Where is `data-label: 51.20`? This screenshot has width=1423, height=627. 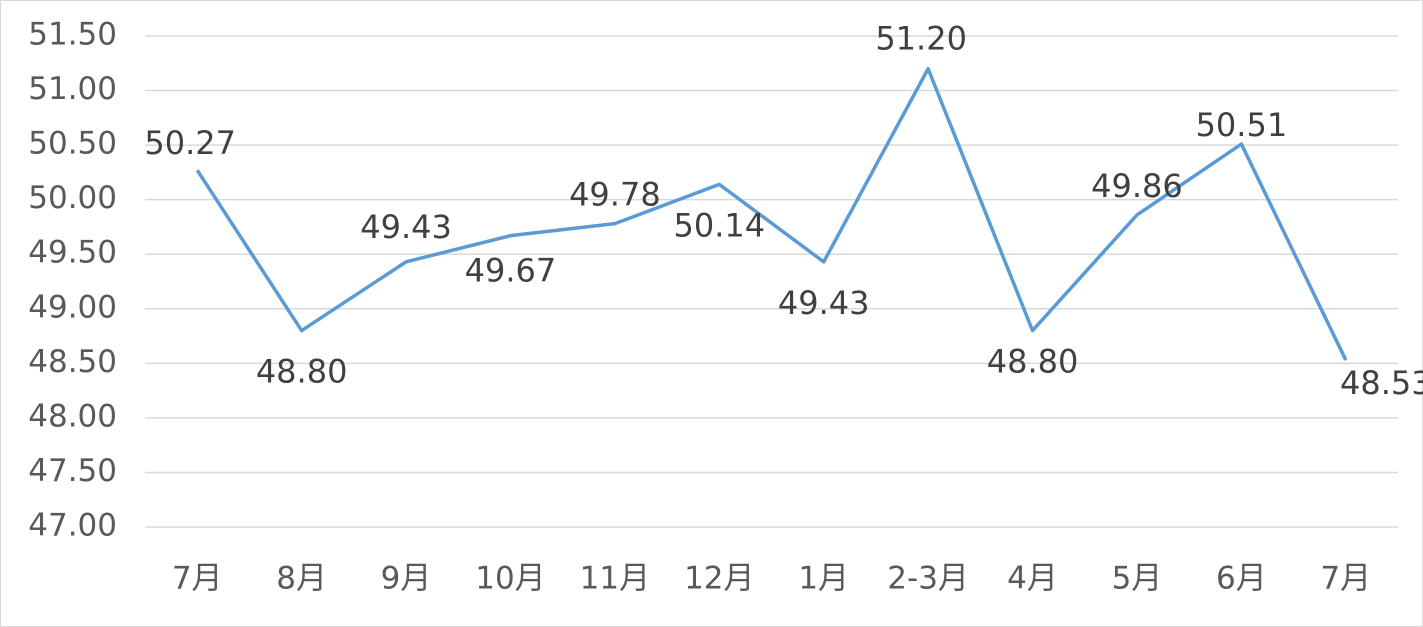
data-label: 51.20 is located at coordinates (921, 39).